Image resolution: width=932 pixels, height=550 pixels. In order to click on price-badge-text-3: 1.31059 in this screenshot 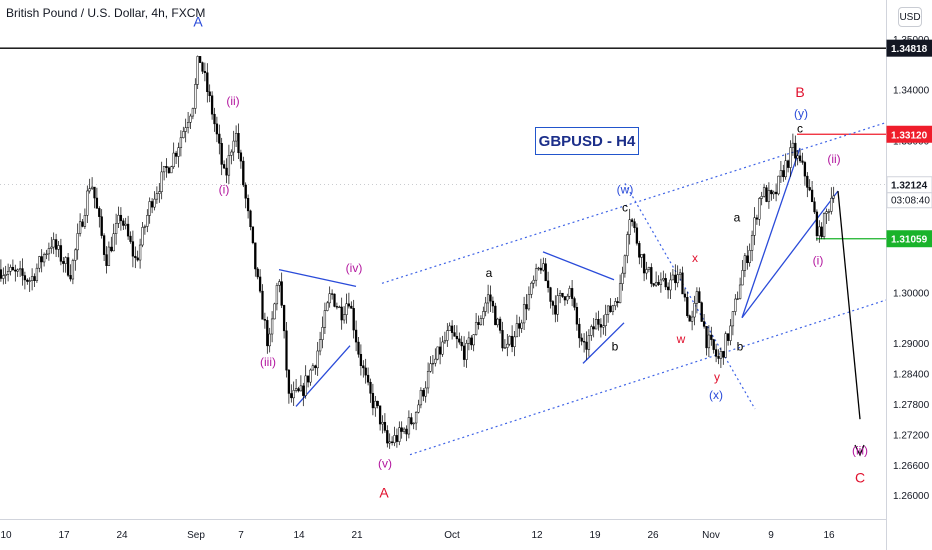, I will do `click(909, 240)`.